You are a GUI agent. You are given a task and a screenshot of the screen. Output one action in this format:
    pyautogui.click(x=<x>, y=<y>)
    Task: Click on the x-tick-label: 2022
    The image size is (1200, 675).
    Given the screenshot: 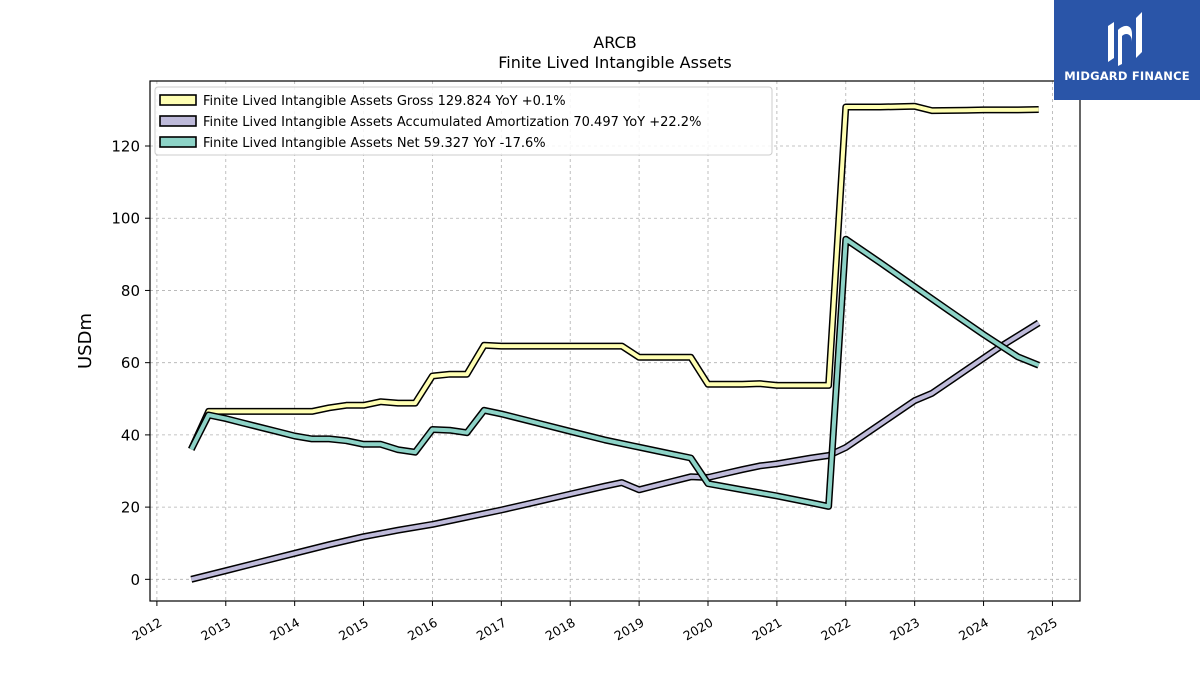 What is the action you would take?
    pyautogui.click(x=835, y=629)
    